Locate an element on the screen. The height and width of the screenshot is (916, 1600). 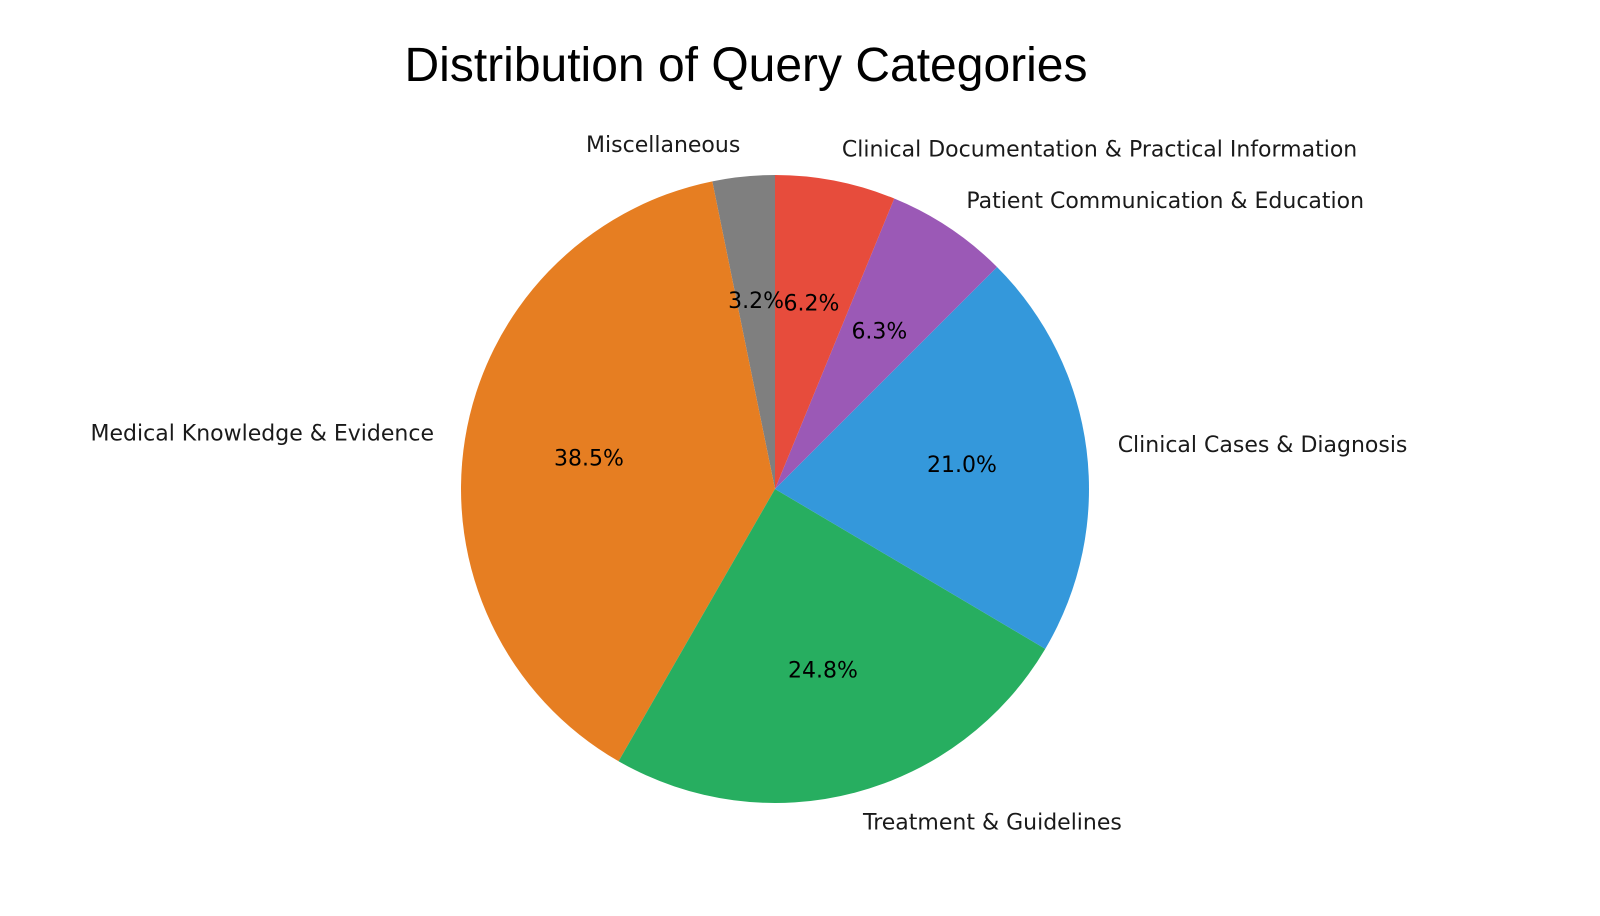
pie-slice-treatment-and-guidelines is located at coordinates (832, 646).